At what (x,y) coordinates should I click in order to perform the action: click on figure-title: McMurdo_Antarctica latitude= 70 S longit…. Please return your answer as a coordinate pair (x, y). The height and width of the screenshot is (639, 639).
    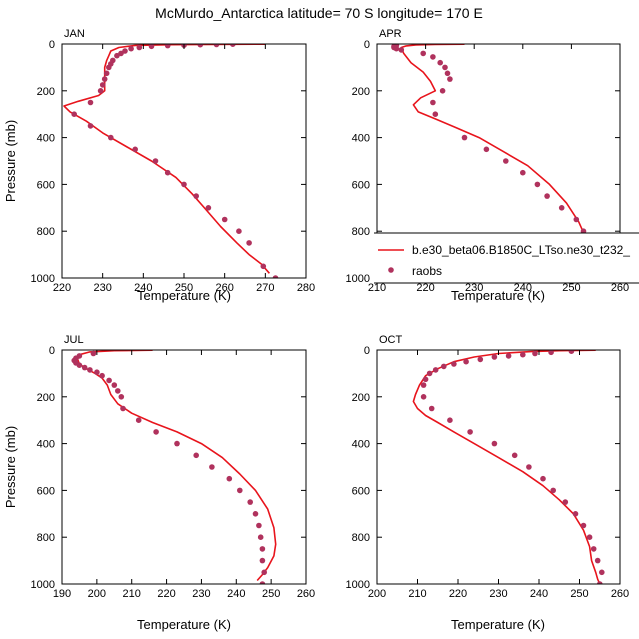
    Looking at the image, I should click on (319, 13).